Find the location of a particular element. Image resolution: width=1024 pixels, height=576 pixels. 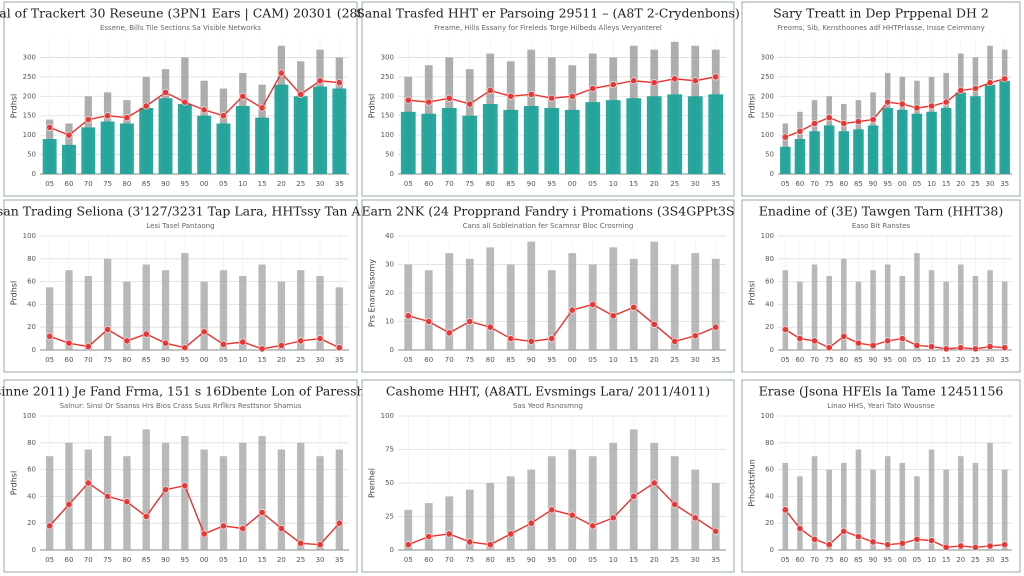

y-tick-label: 50 is located at coordinates (769, 155).